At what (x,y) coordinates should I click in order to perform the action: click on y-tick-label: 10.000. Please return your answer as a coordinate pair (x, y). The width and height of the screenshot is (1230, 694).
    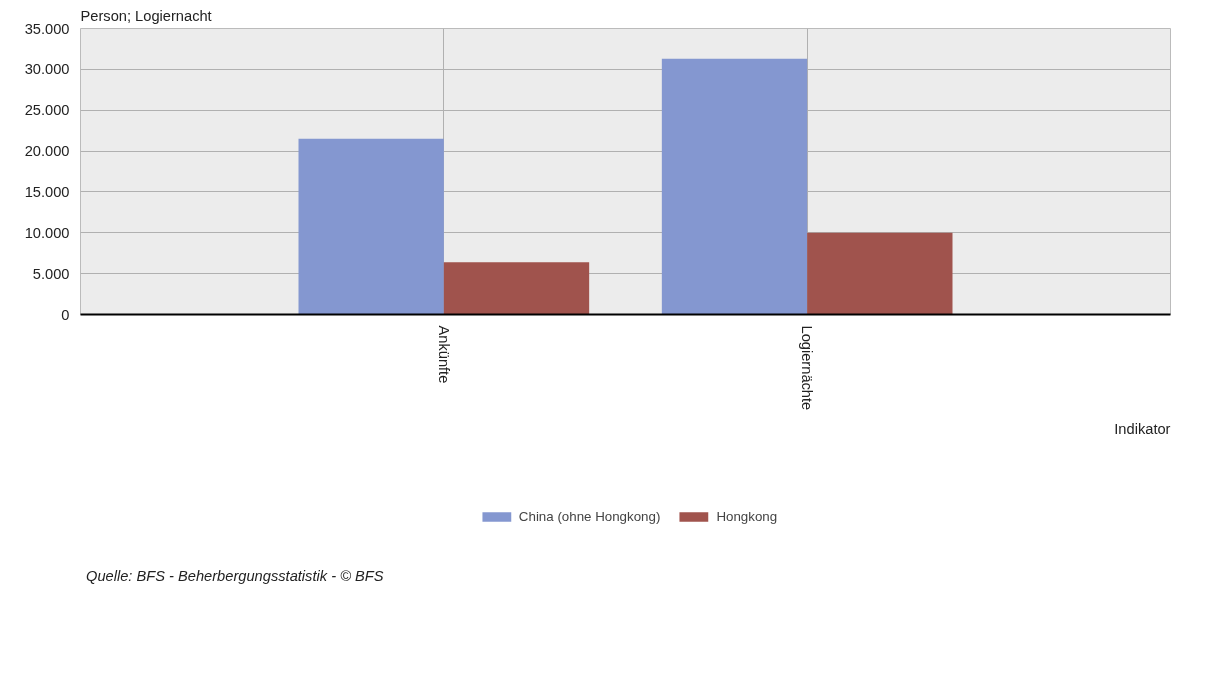
    Looking at the image, I should click on (47, 232).